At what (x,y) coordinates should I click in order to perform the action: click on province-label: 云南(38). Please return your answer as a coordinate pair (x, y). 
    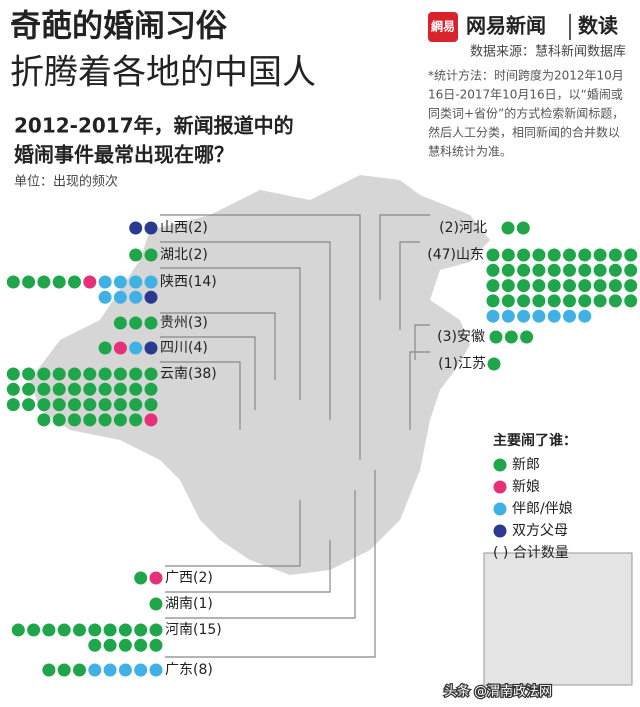
    Looking at the image, I should click on (188, 374).